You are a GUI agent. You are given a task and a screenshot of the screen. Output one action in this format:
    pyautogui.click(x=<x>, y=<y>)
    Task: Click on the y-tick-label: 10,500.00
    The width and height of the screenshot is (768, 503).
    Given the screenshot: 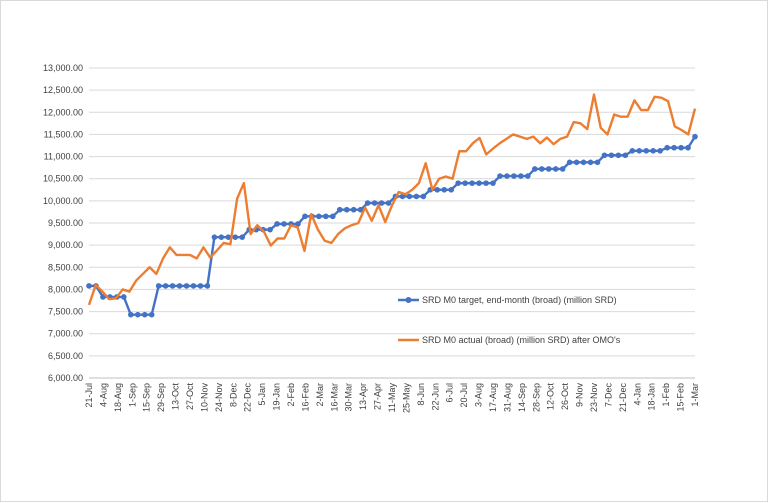 What is the action you would take?
    pyautogui.click(x=63, y=179)
    